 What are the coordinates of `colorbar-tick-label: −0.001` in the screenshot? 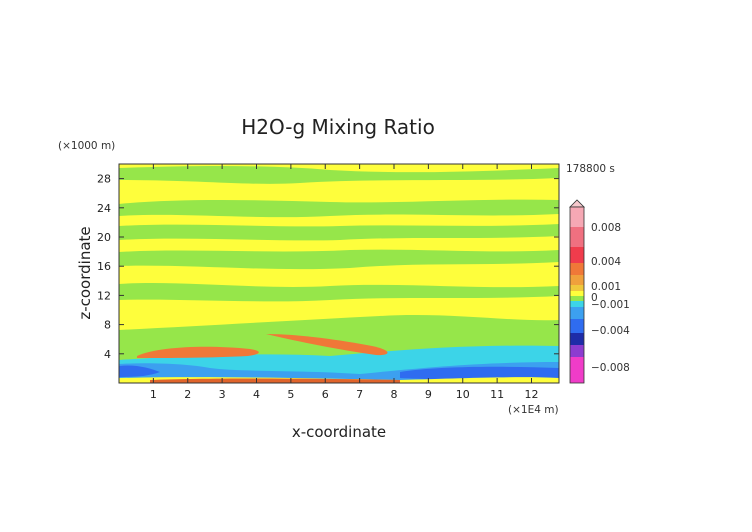 It's located at (610, 305).